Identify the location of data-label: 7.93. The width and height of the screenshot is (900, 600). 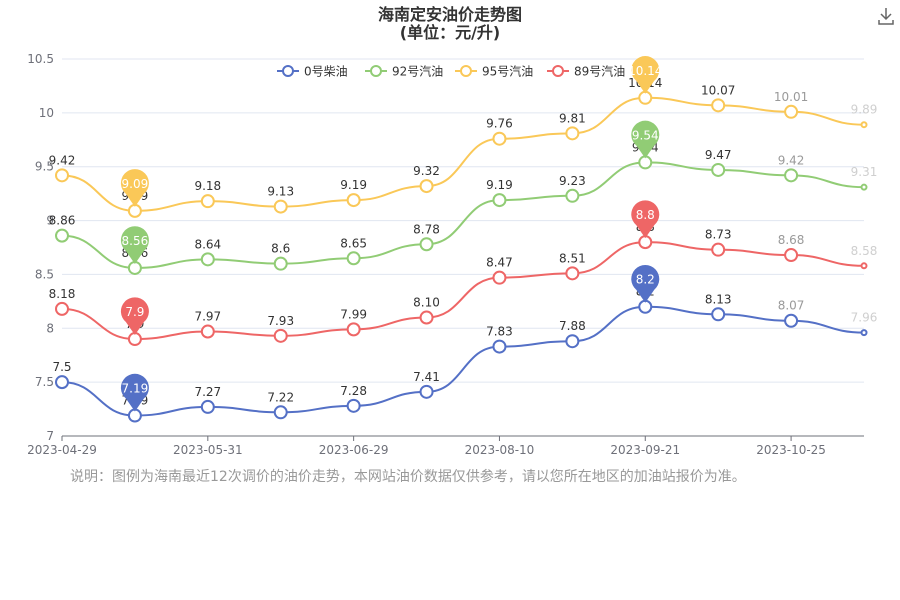
(280, 321).